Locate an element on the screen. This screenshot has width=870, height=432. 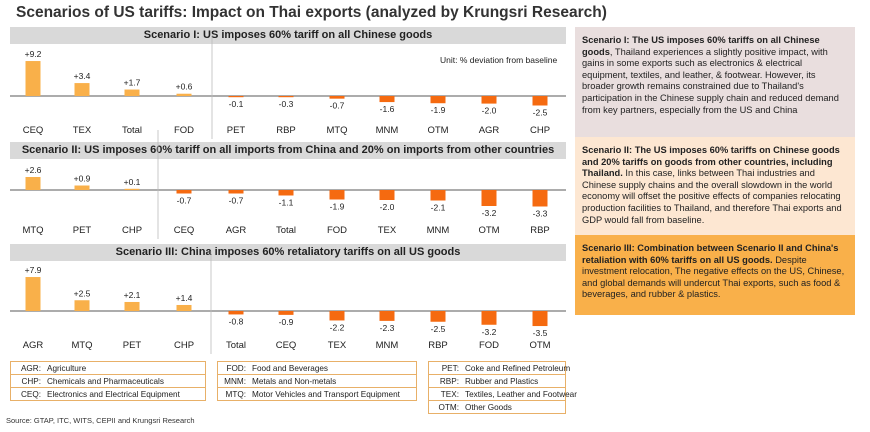
data-label: +1.7 is located at coordinates (132, 83).